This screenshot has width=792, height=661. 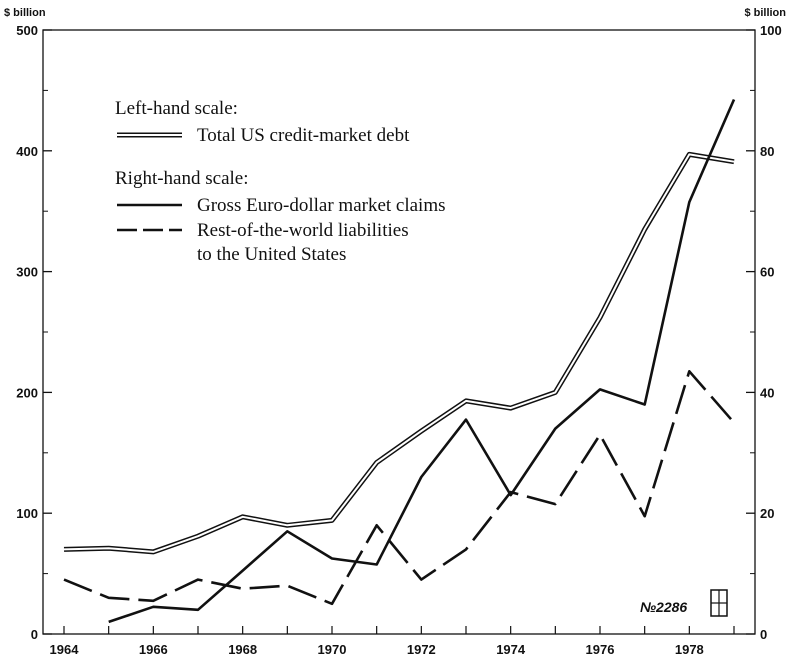 What do you see at coordinates (153, 649) in the screenshot?
I see `x-tick-label: 1966` at bounding box center [153, 649].